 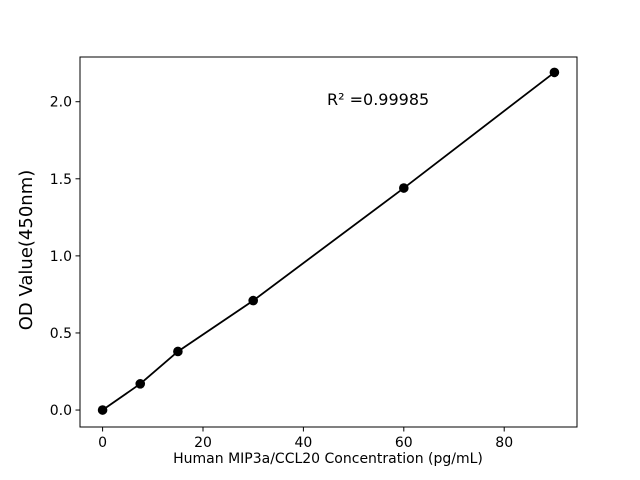 What do you see at coordinates (27, 250) in the screenshot?
I see `y-axis-label: OD Value(450nm)` at bounding box center [27, 250].